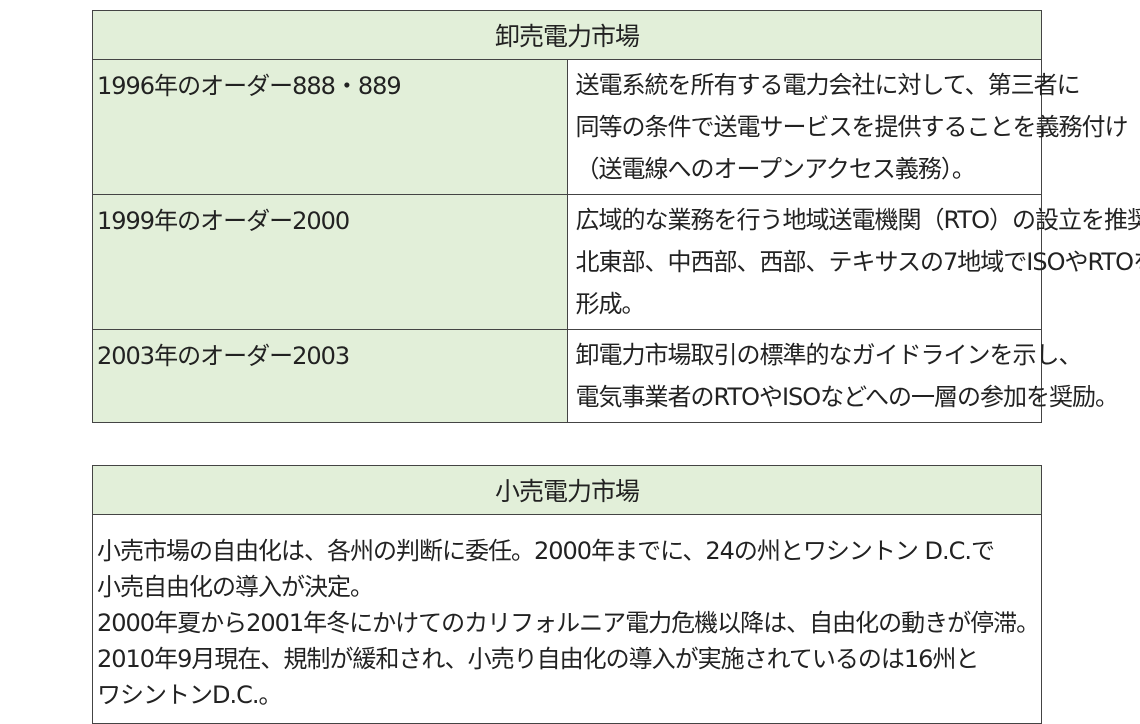  What do you see at coordinates (847, 397) in the screenshot?
I see `text-line: 電気事業者のRTOやISOなどへの一層の参加を奨励。` at bounding box center [847, 397].